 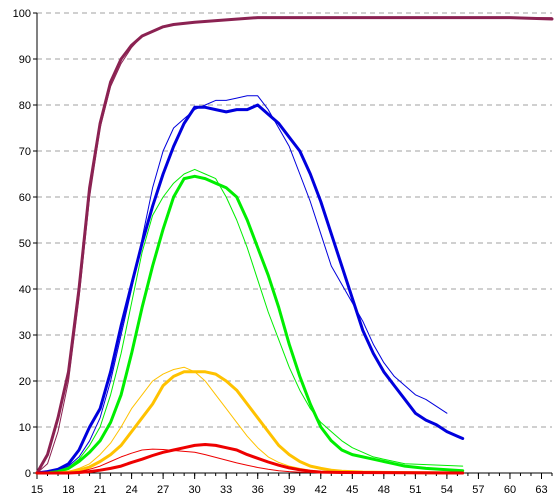 What do you see at coordinates (100, 490) in the screenshot?
I see `x-tick-label: 21` at bounding box center [100, 490].